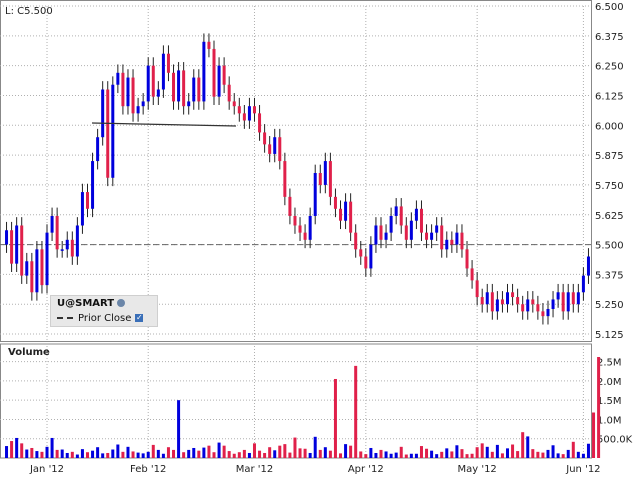 This screenshot has height=484, width=640. I want to click on price-tick-label: 6.250, so click(609, 67).